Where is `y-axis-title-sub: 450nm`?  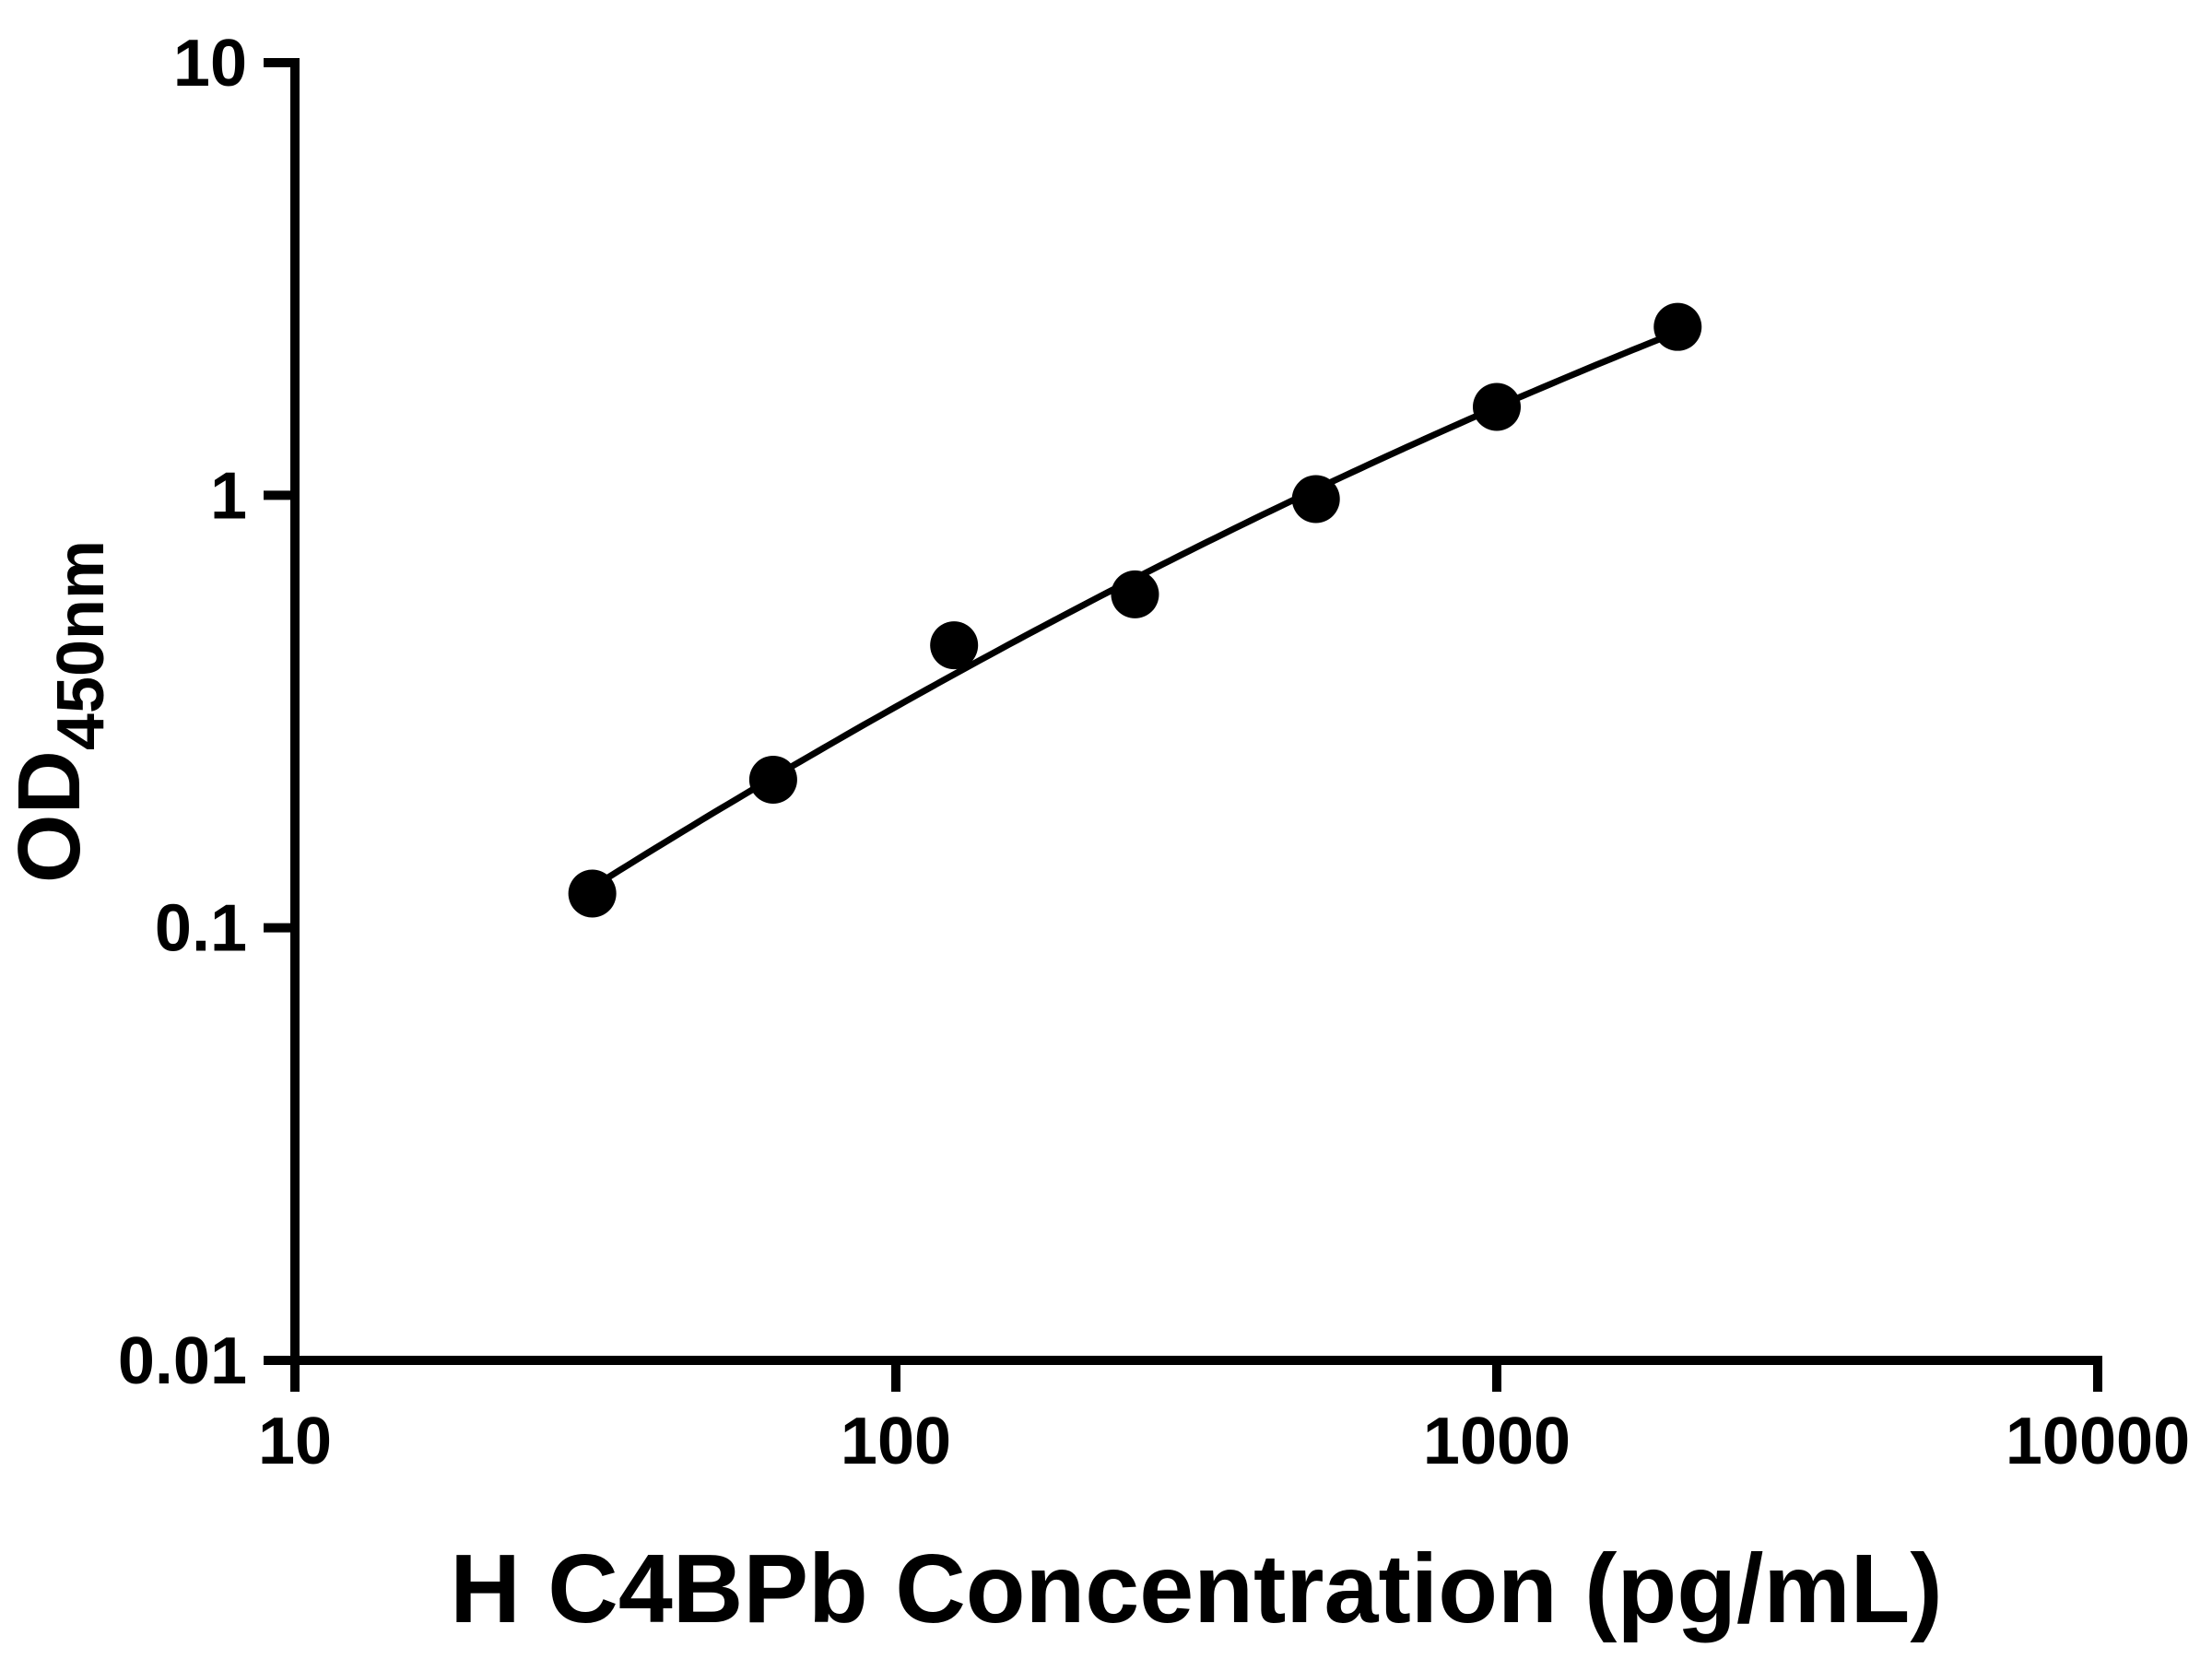
y-axis-title-sub: 450nm is located at coordinates (81, 645).